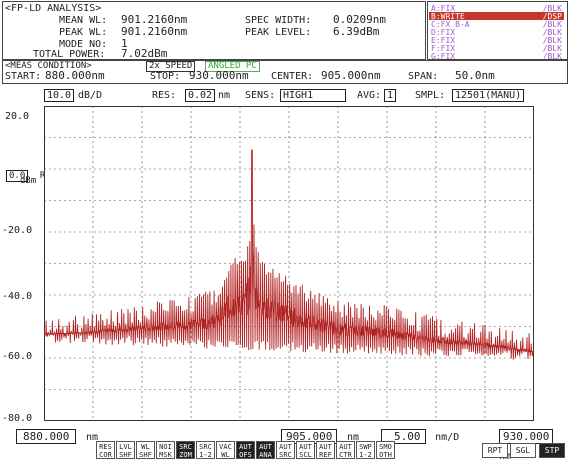 The height and width of the screenshot is (463, 569). I want to click on softkey-top-label: SWP, so click(365, 447).